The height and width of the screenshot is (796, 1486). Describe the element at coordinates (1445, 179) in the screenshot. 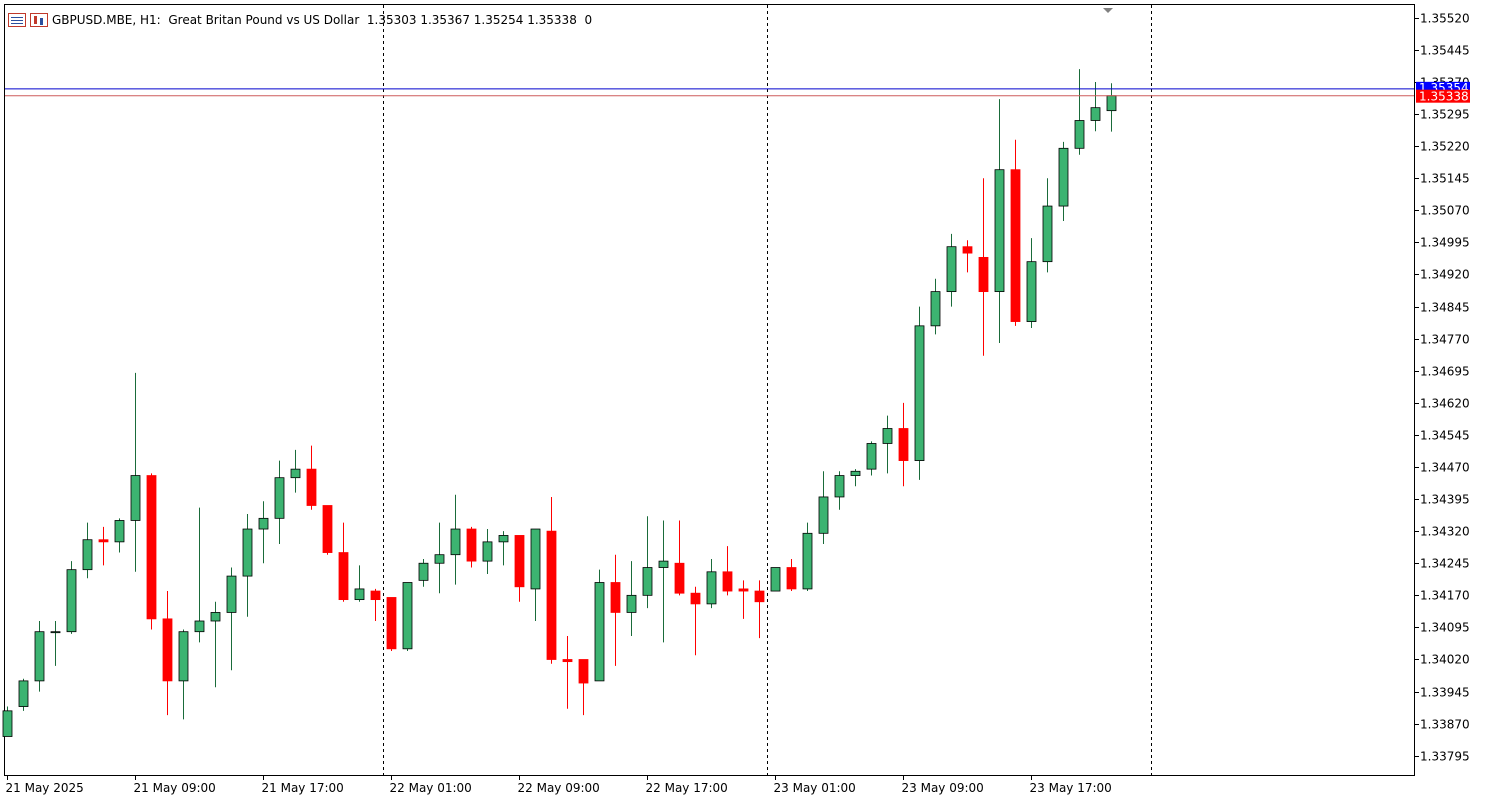

I see `price-tick-label: 1.35145` at that location.